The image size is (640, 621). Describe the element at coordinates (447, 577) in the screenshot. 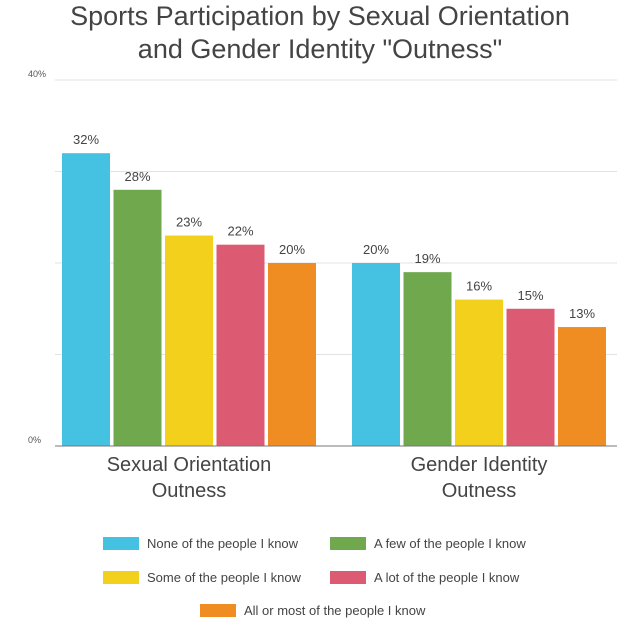

I see `legend-label: A lot of the people I know` at that location.